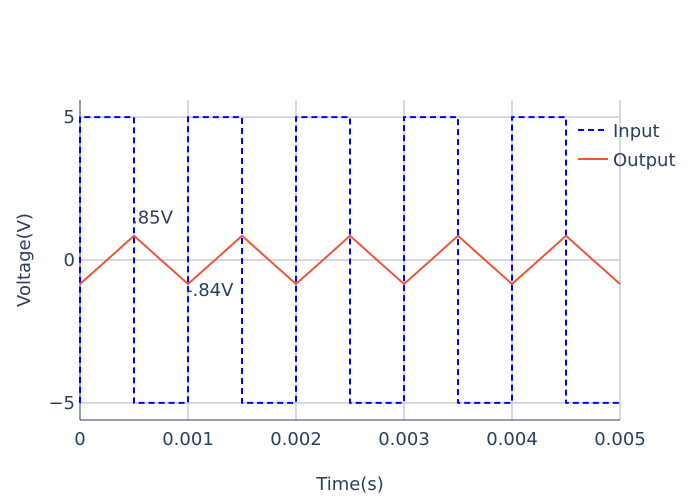 Image resolution: width=700 pixels, height=504 pixels. Describe the element at coordinates (69, 260) in the screenshot. I see `y-tick-label: 0` at that location.